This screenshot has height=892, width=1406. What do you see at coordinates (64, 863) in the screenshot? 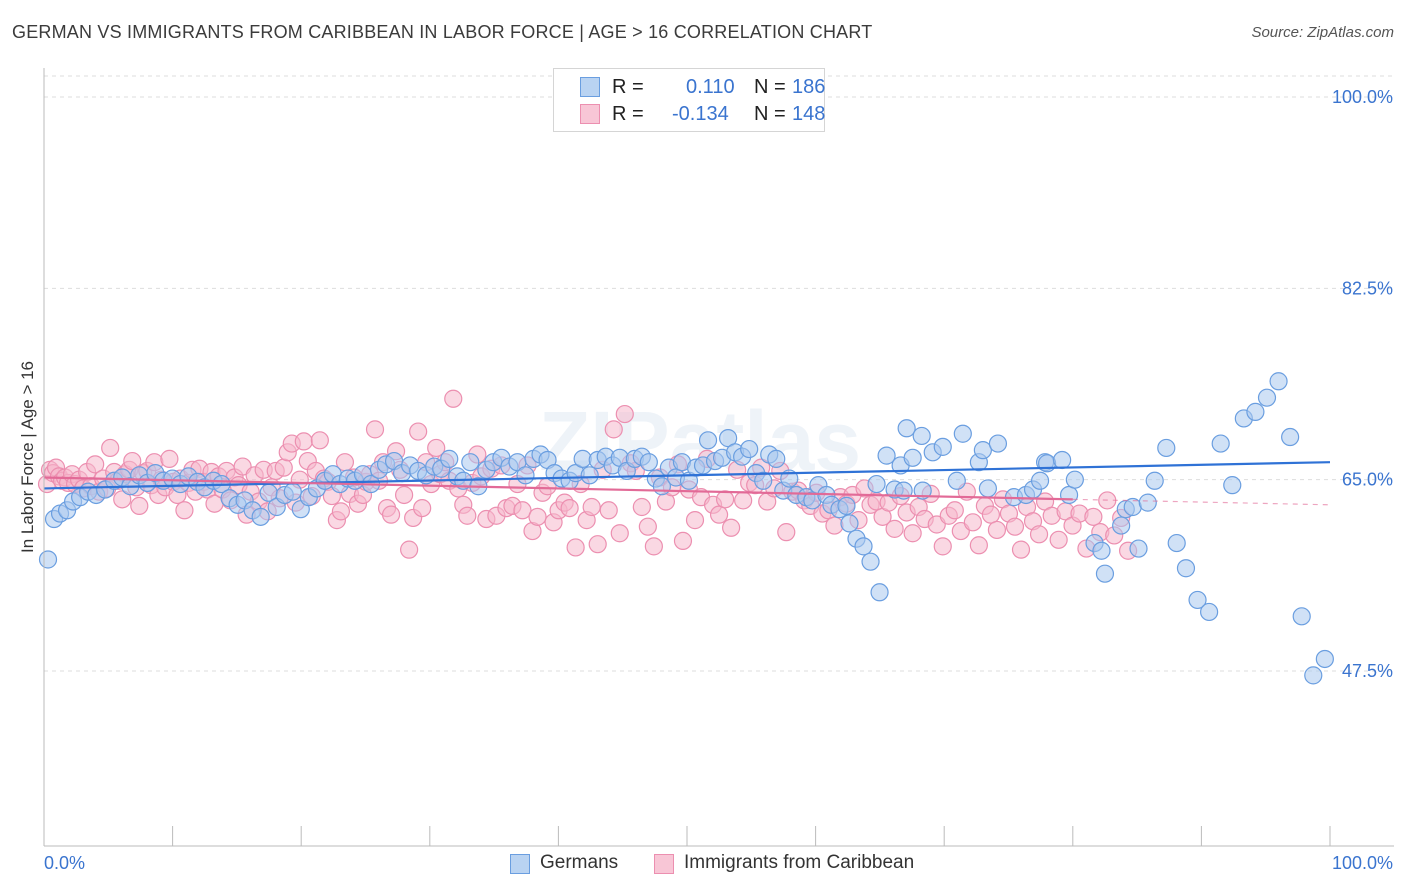
I see `x-tick-label: 0.0%` at bounding box center [64, 863].